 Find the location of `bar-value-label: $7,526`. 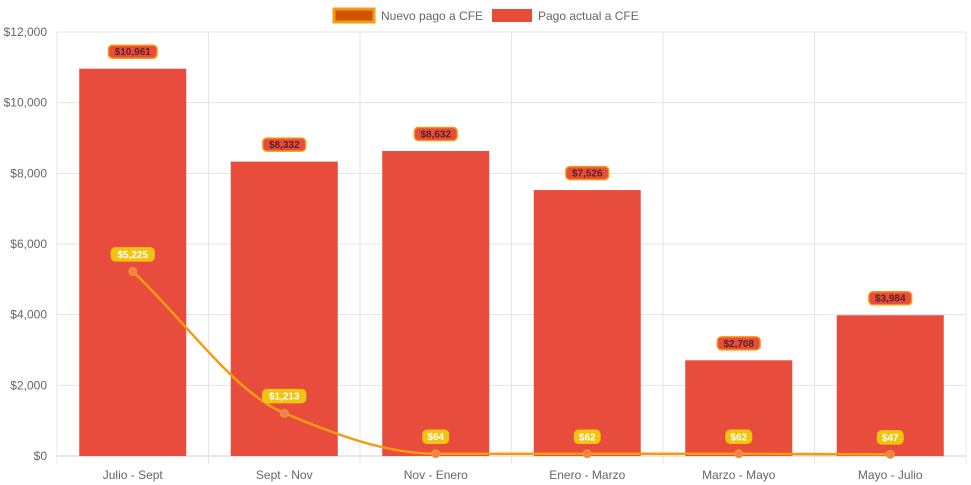

bar-value-label: $7,526 is located at coordinates (587, 174).